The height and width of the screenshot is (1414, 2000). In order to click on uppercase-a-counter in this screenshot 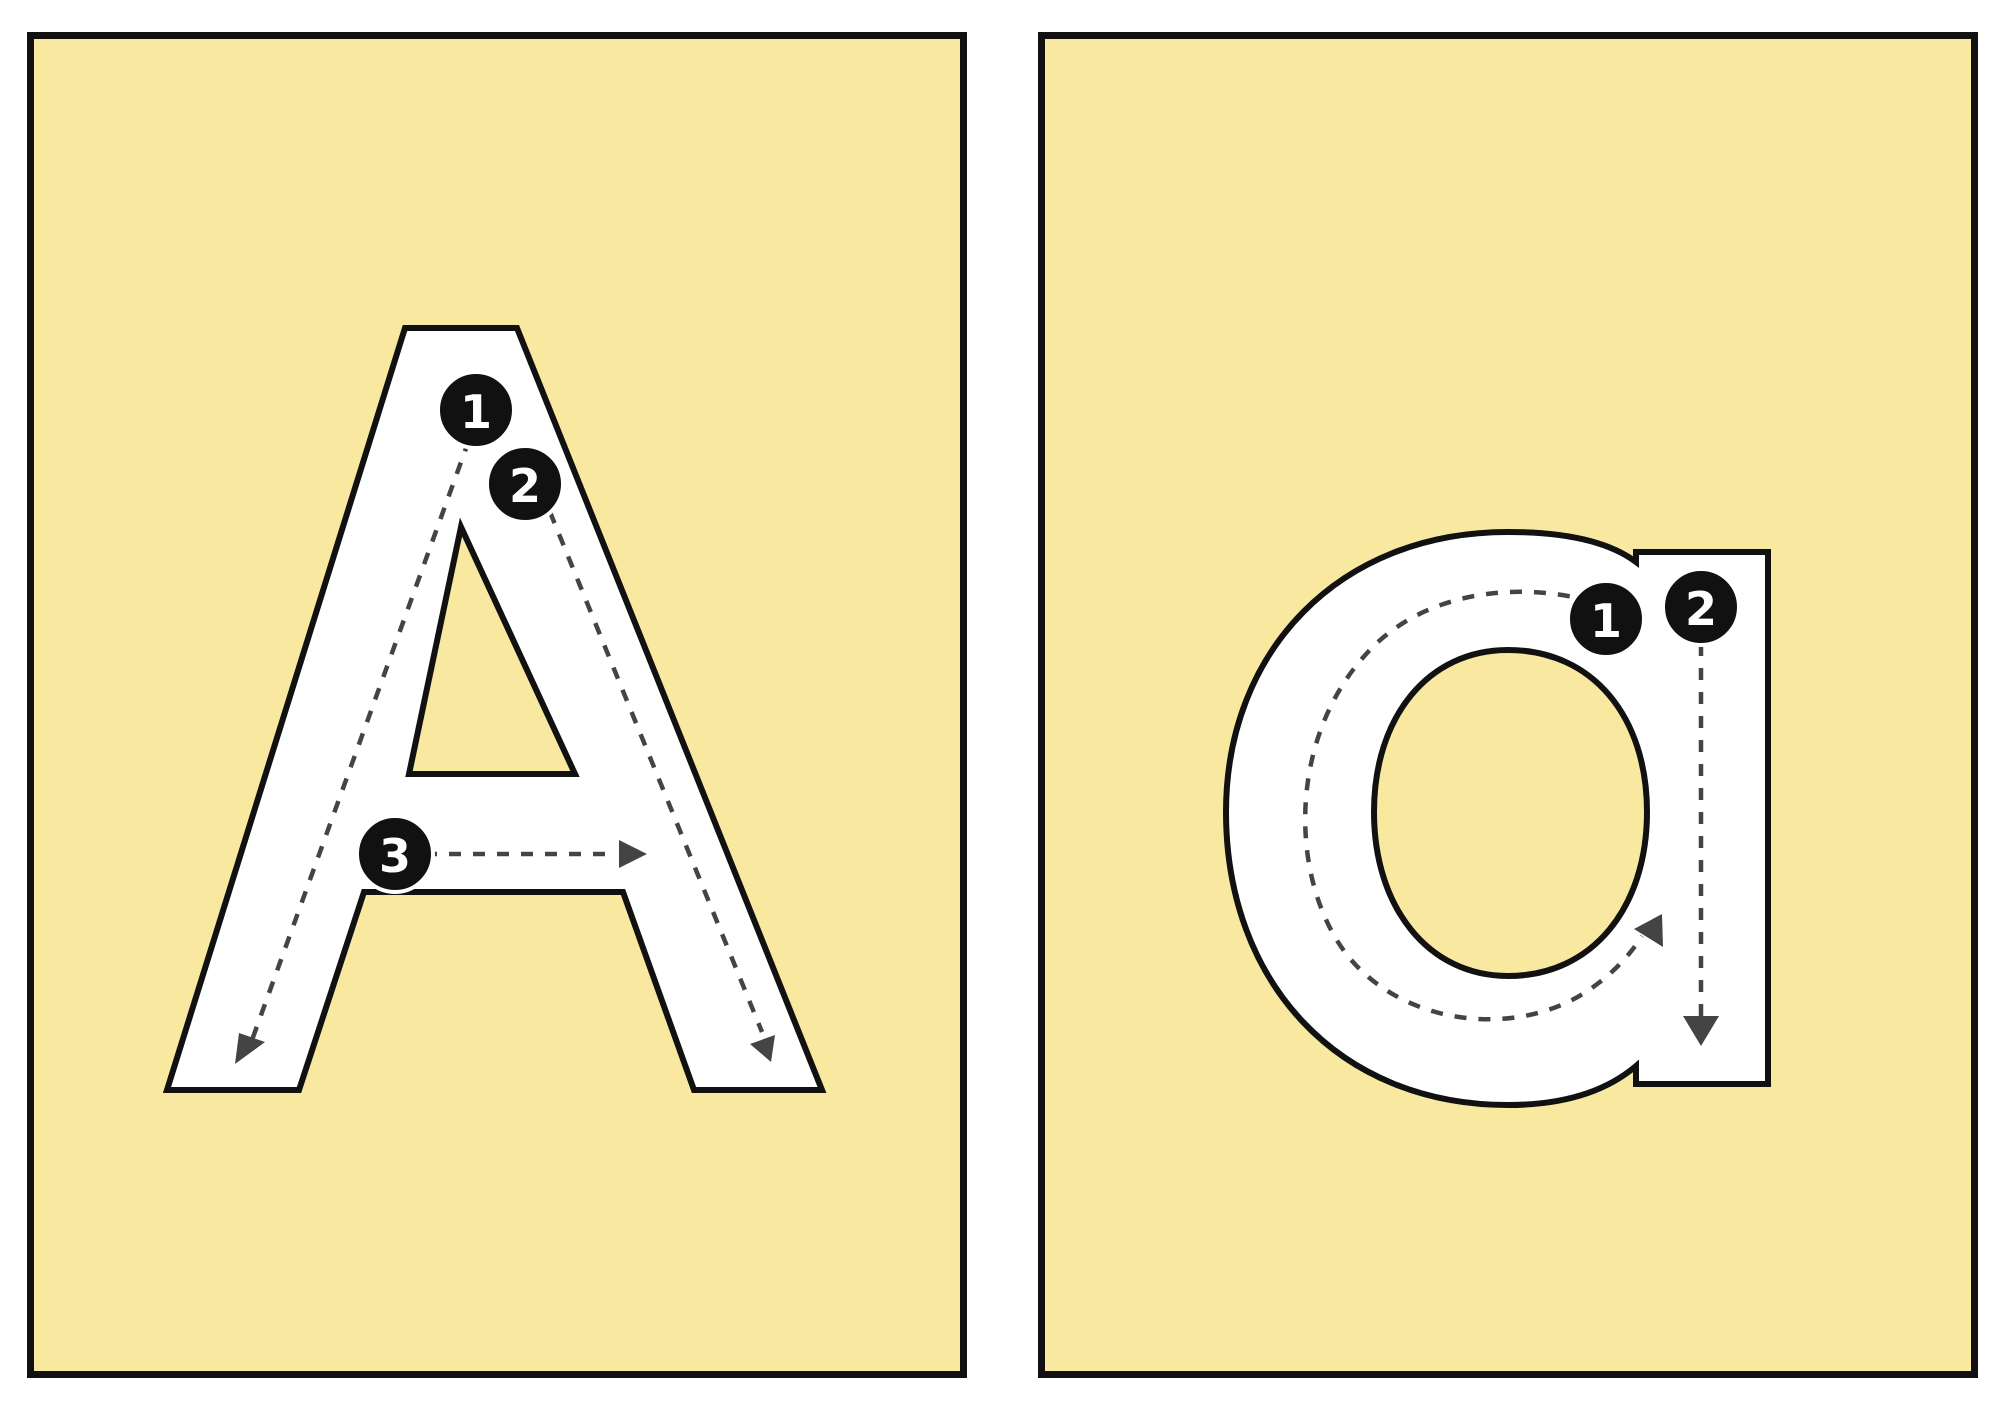, I will do `click(492, 647)`.